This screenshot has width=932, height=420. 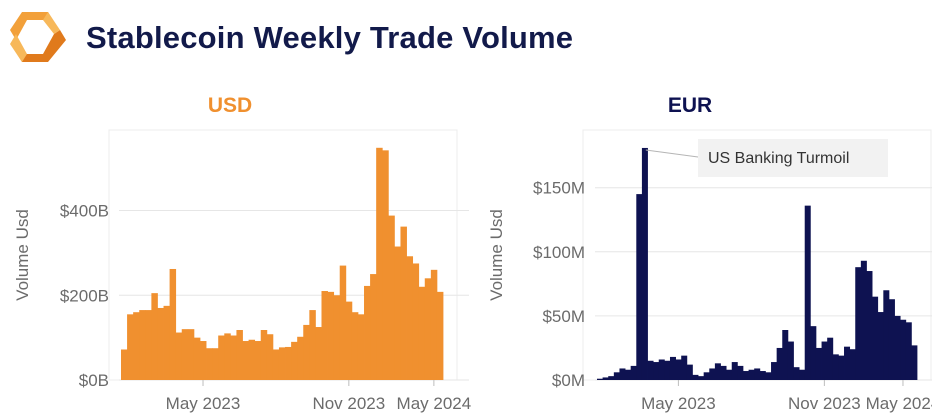 I want to click on annotation-box, so click(x=793, y=158).